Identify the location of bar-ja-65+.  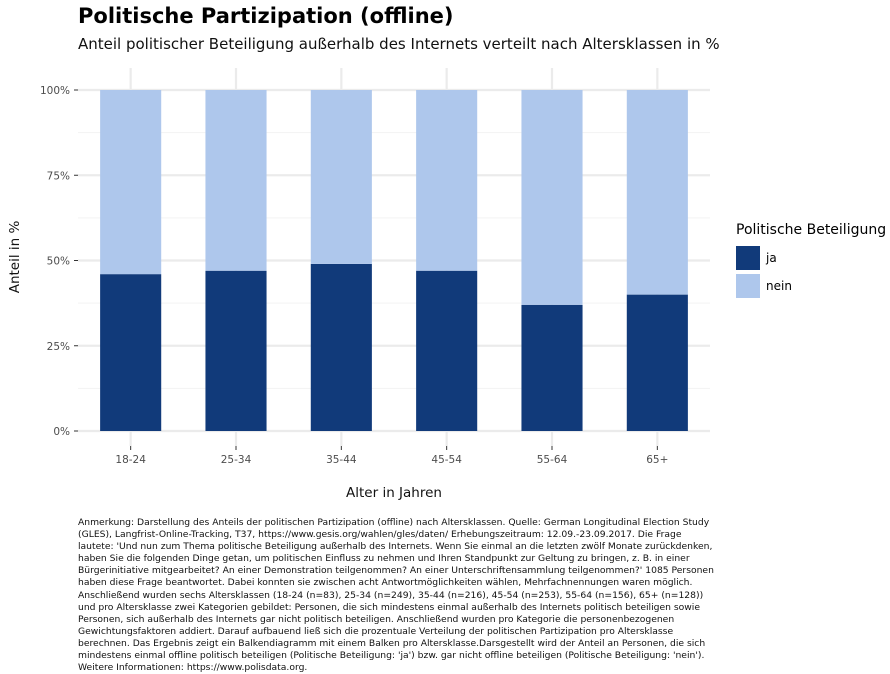
(657, 362).